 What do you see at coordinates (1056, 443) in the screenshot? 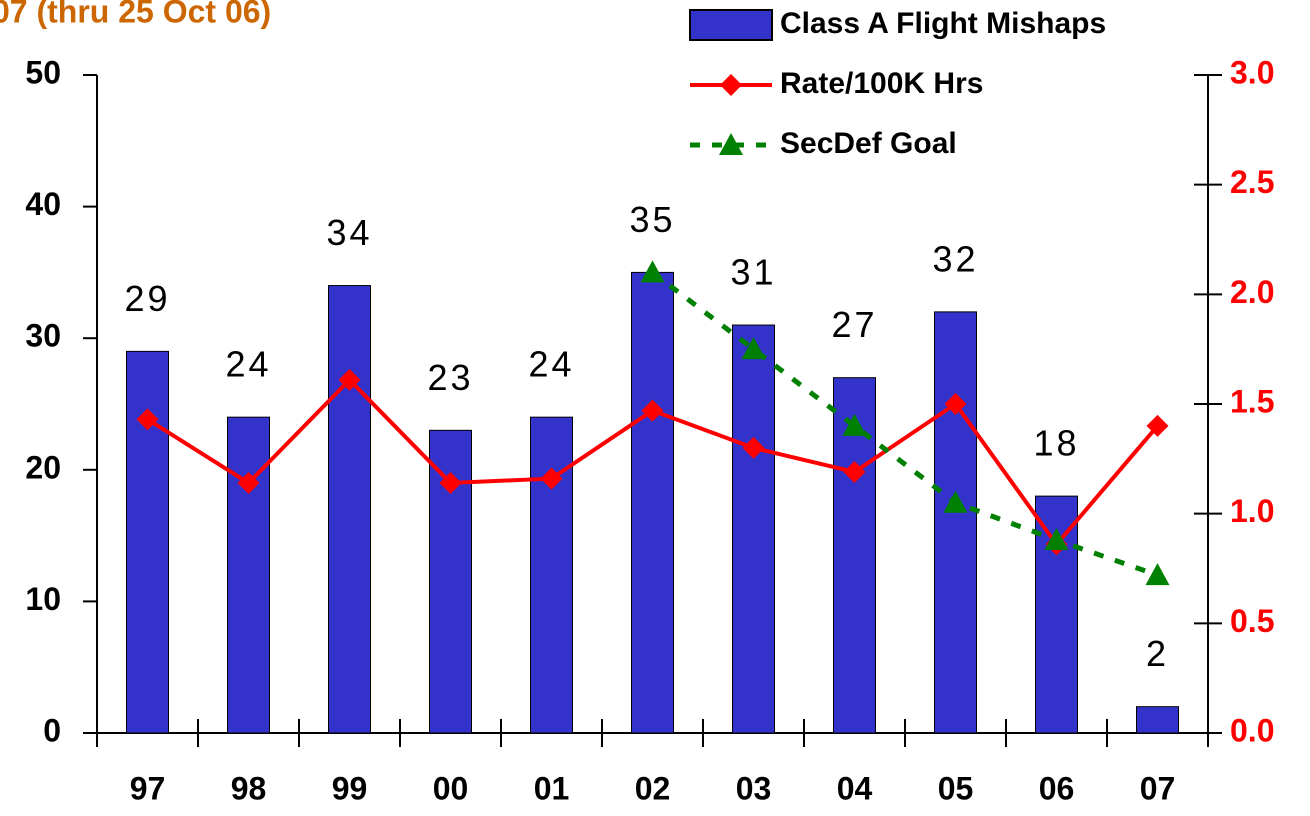
I see `bar-value-label: 18` at bounding box center [1056, 443].